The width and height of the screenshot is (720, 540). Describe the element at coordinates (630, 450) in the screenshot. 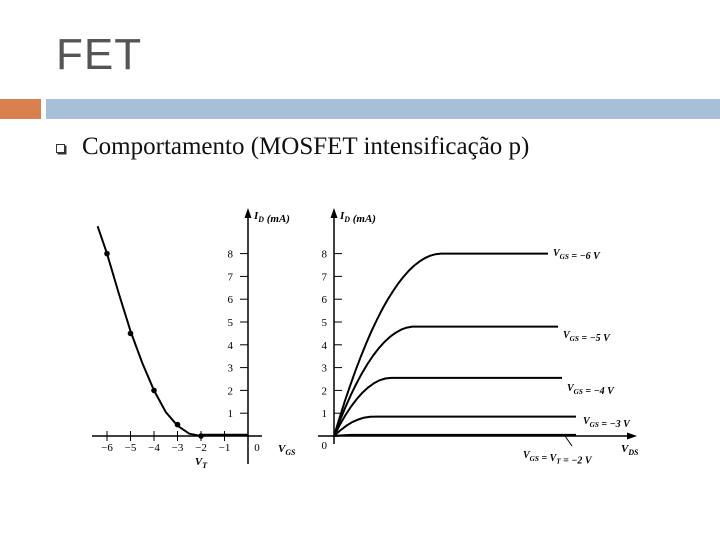

I see `output-x-axis-label: VDS` at that location.